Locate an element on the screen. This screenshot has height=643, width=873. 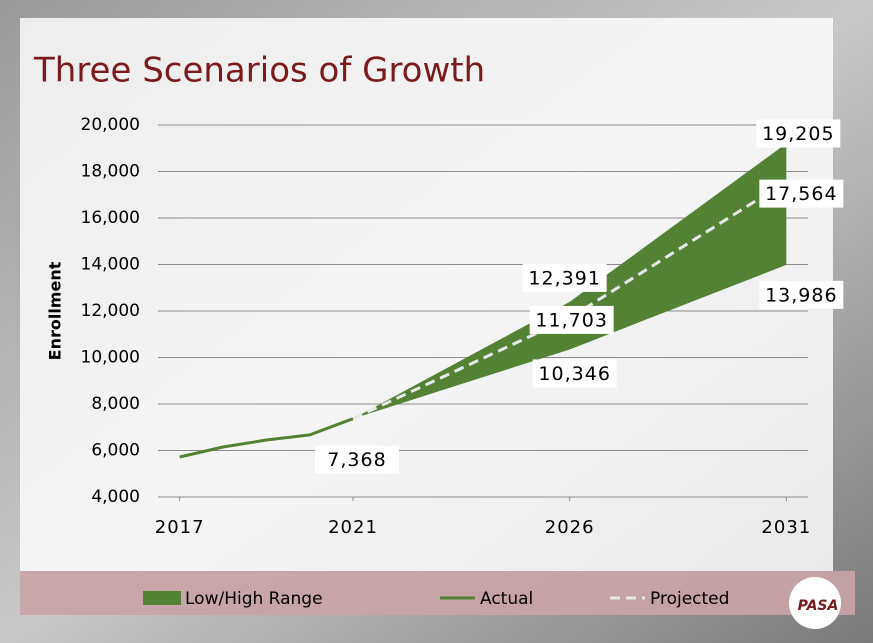
y-tick-label: 10,000 is located at coordinates (110, 358).